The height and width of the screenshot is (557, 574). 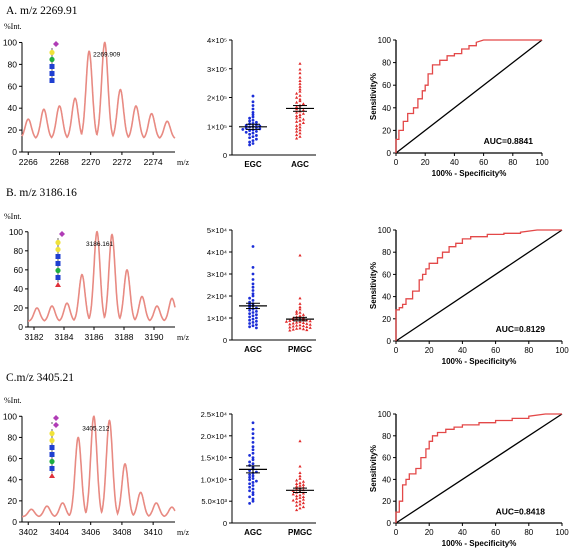 What do you see at coordinates (214, 436) in the screenshot?
I see `y-tick-label: 2.0×10⁴` at bounding box center [214, 436].